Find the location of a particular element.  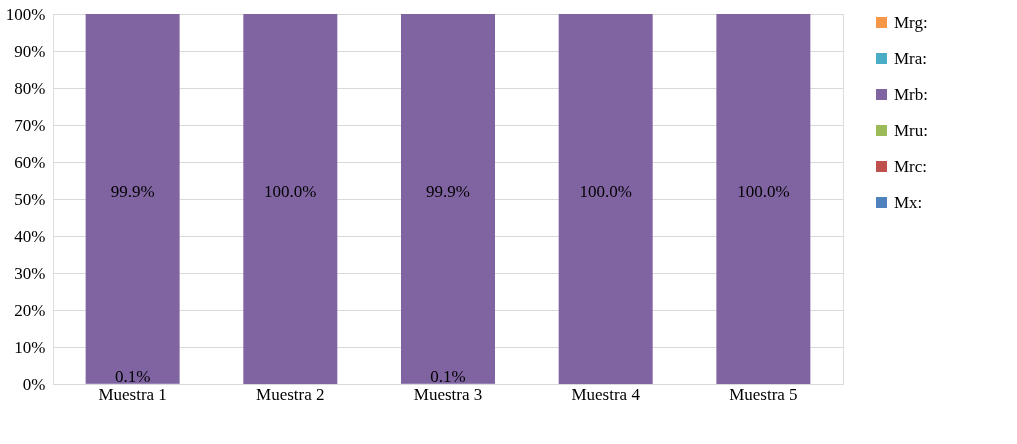

x-tick-label: Muestra 2 is located at coordinates (290, 394).